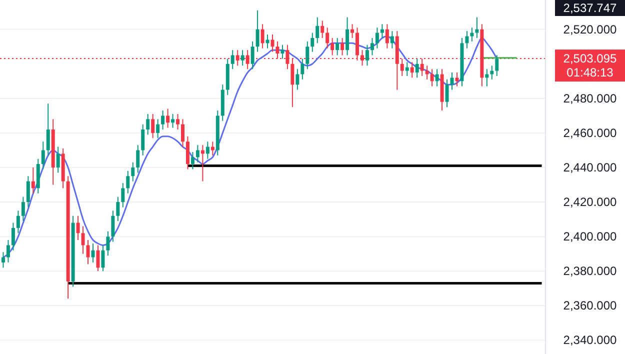 The image size is (625, 354). Describe the element at coordinates (590, 305) in the screenshot. I see `y-tick-label: 2,360.000` at that location.